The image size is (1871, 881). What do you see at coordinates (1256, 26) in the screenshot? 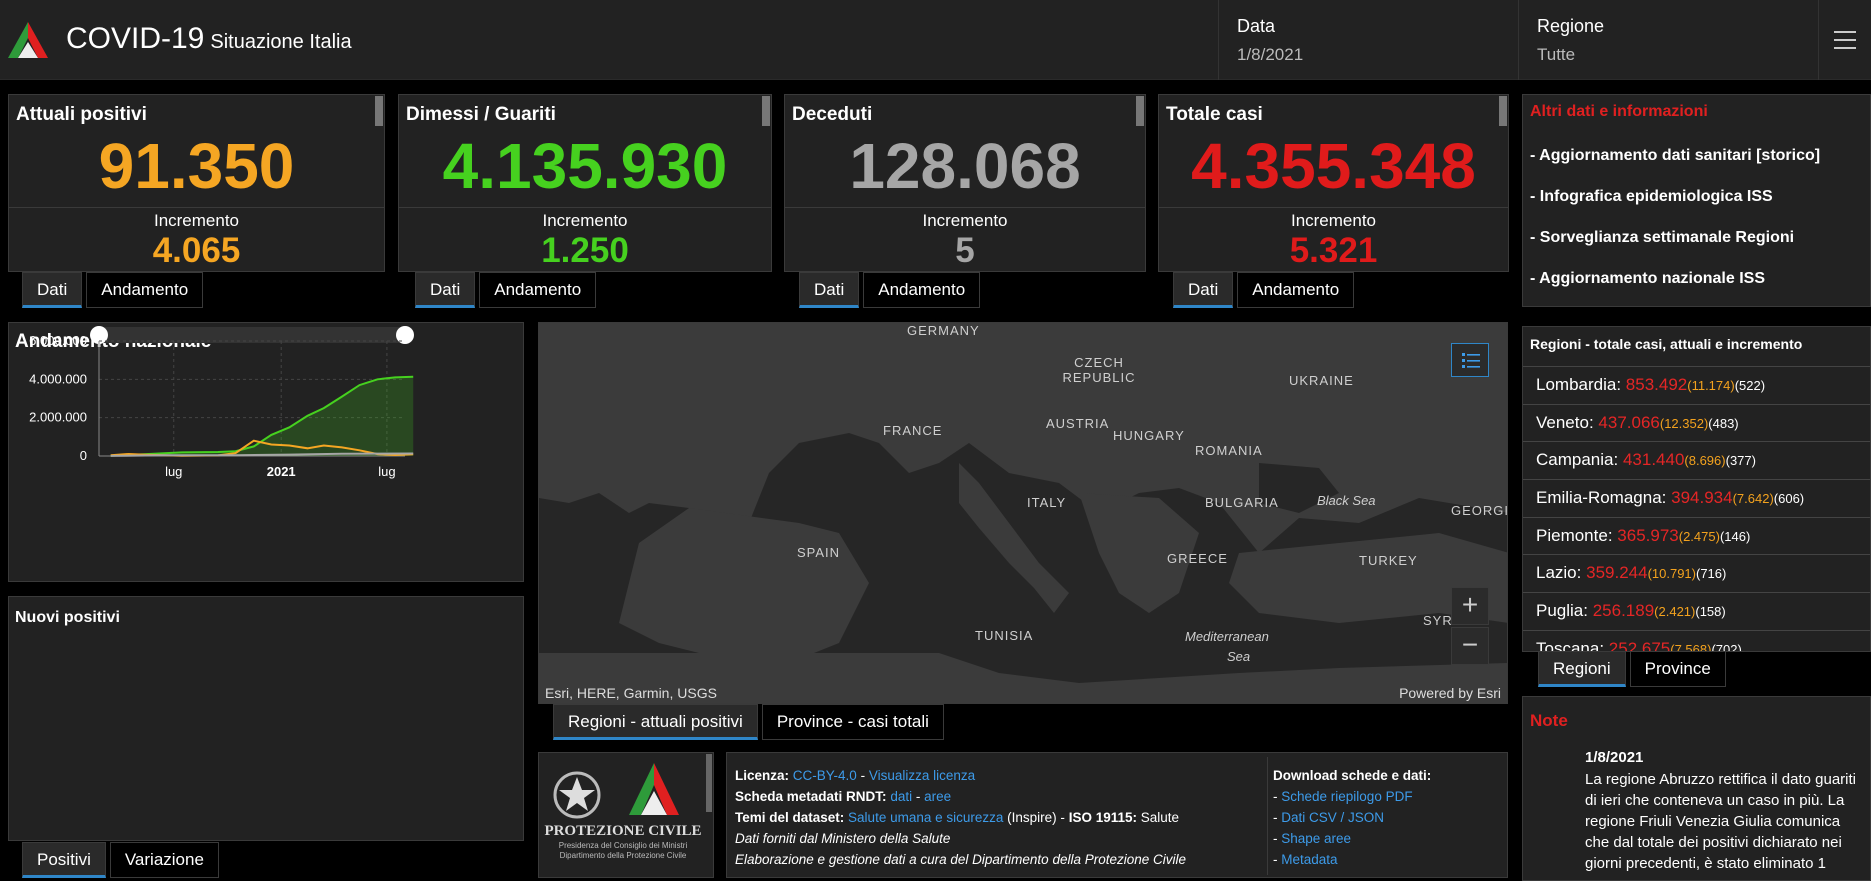
I see `date-label: Data` at bounding box center [1256, 26].